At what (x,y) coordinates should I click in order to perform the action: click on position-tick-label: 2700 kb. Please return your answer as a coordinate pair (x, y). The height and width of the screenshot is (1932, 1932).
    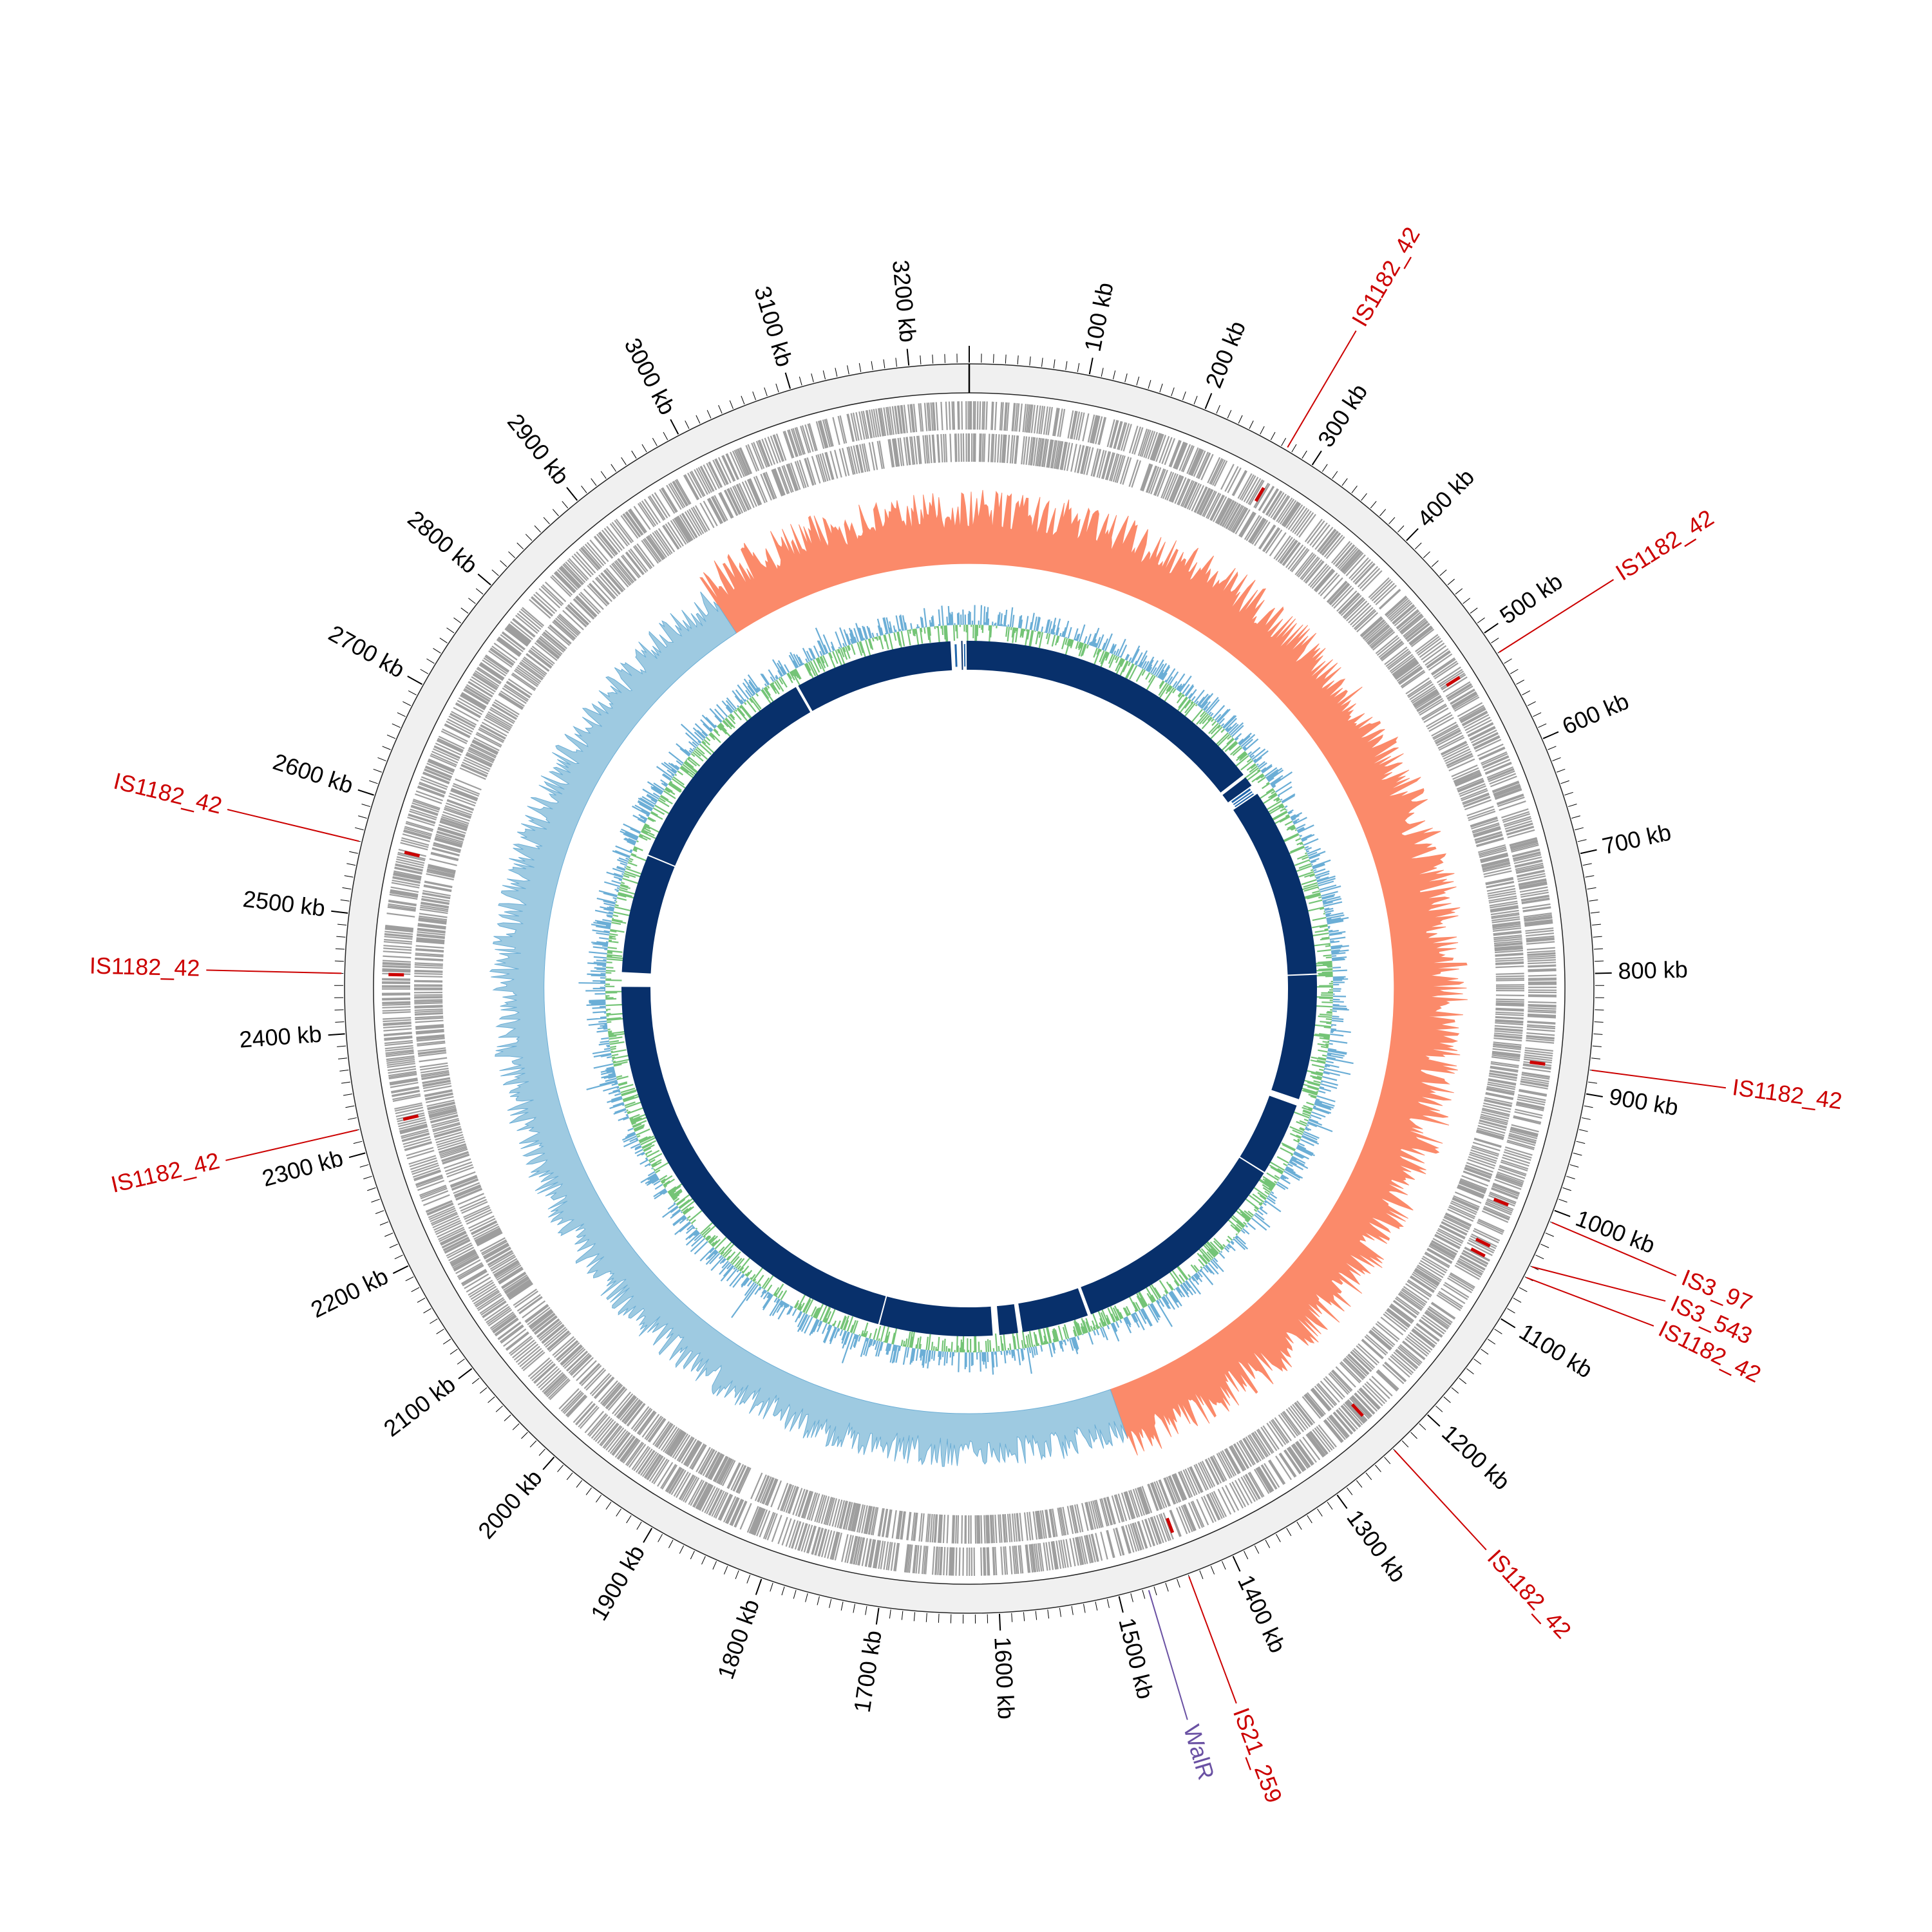
    Looking at the image, I should click on (367, 651).